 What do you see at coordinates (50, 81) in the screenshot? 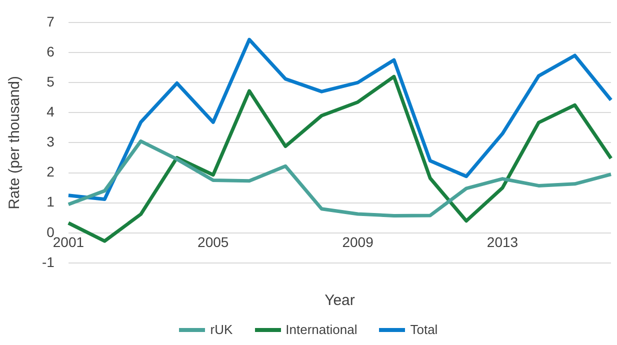
I see `y-tick-label: 5` at bounding box center [50, 81].